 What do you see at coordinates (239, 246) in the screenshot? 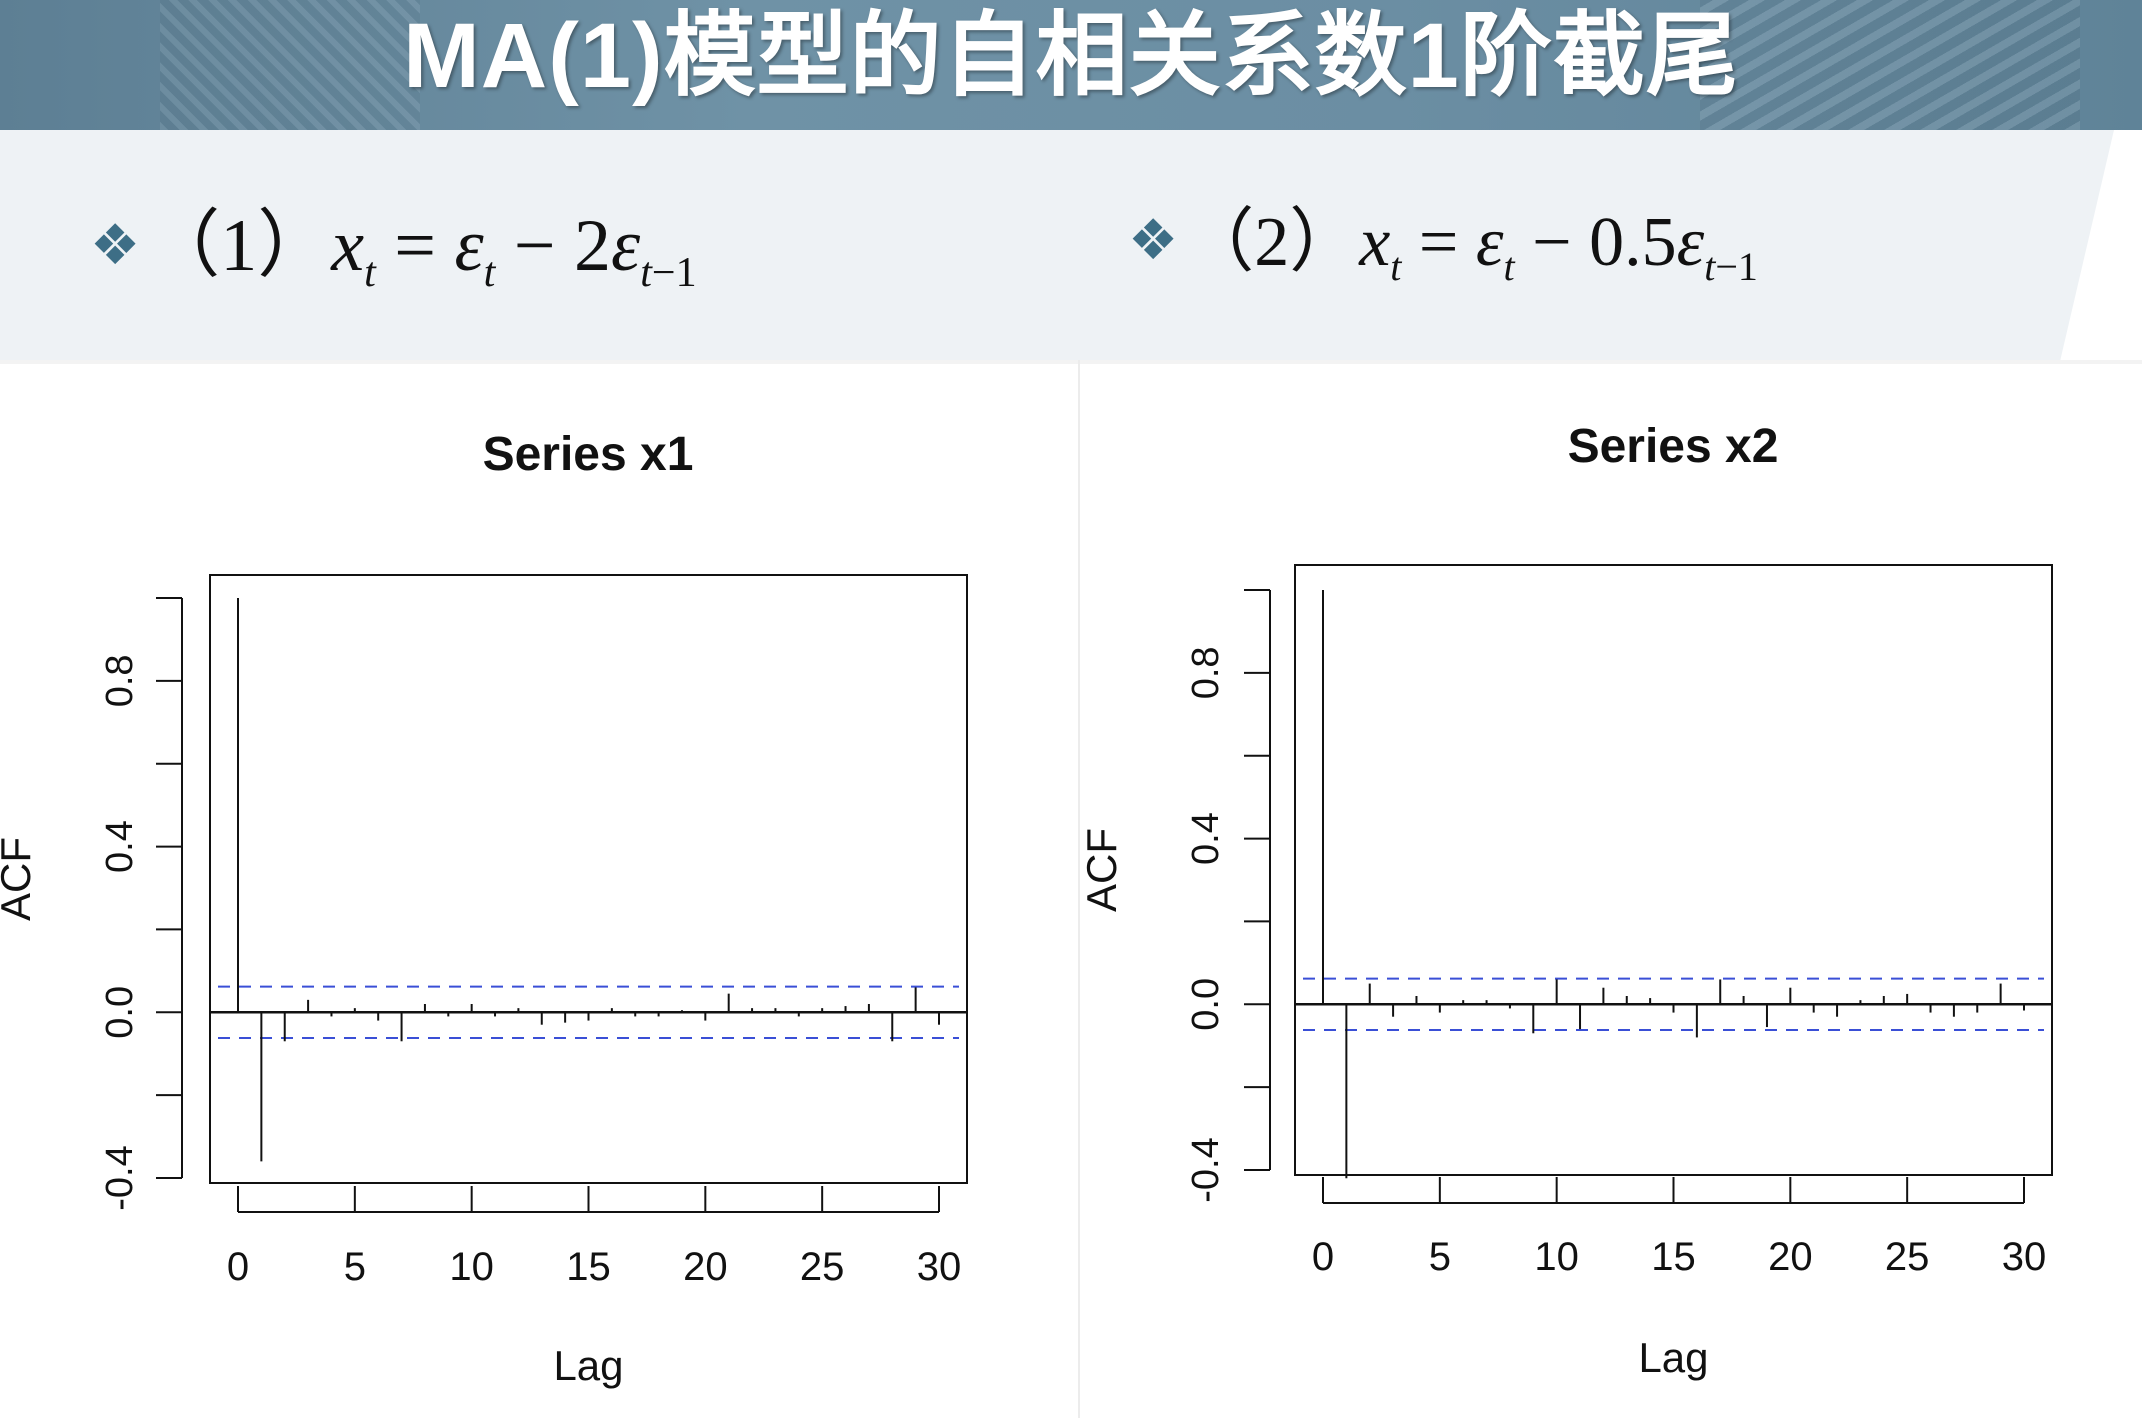
I see `formula-1-label: （1）` at bounding box center [239, 246].